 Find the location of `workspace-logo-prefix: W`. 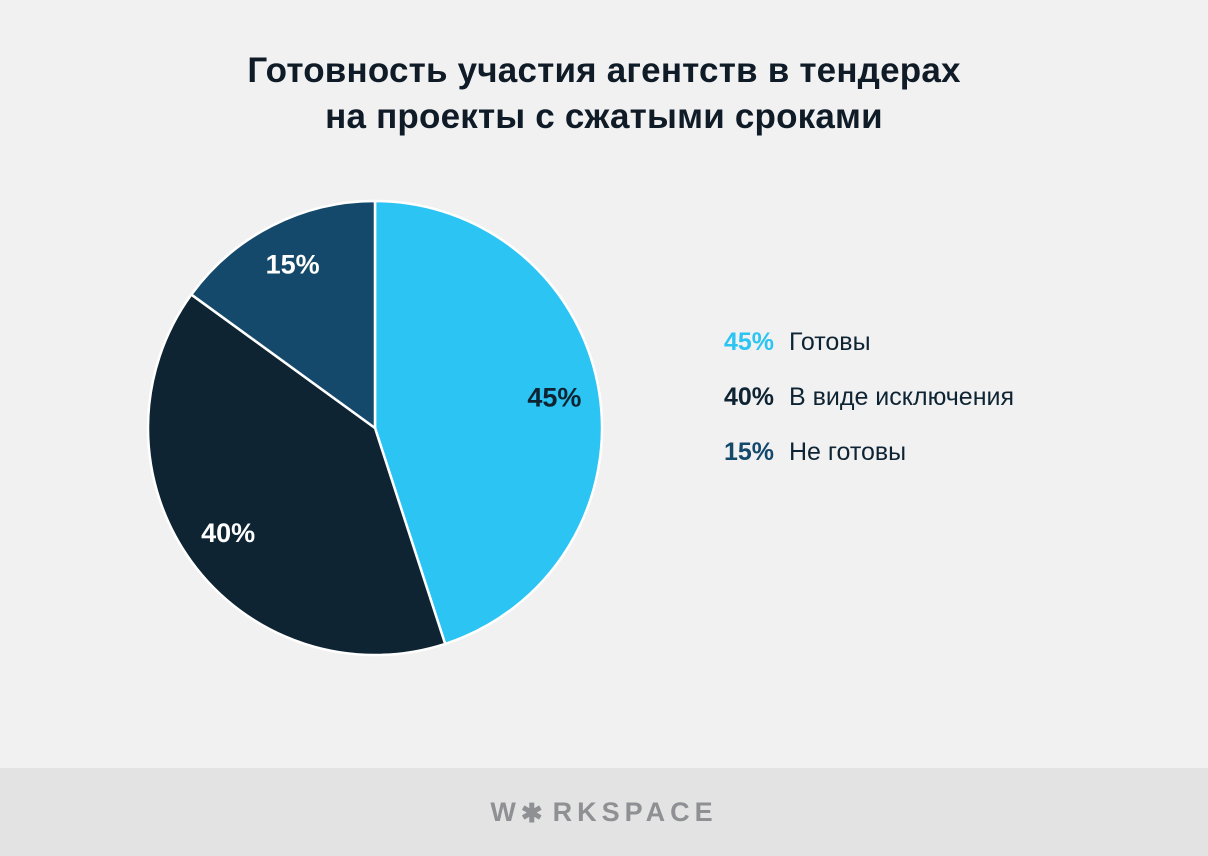

workspace-logo-prefix: W is located at coordinates (505, 811).